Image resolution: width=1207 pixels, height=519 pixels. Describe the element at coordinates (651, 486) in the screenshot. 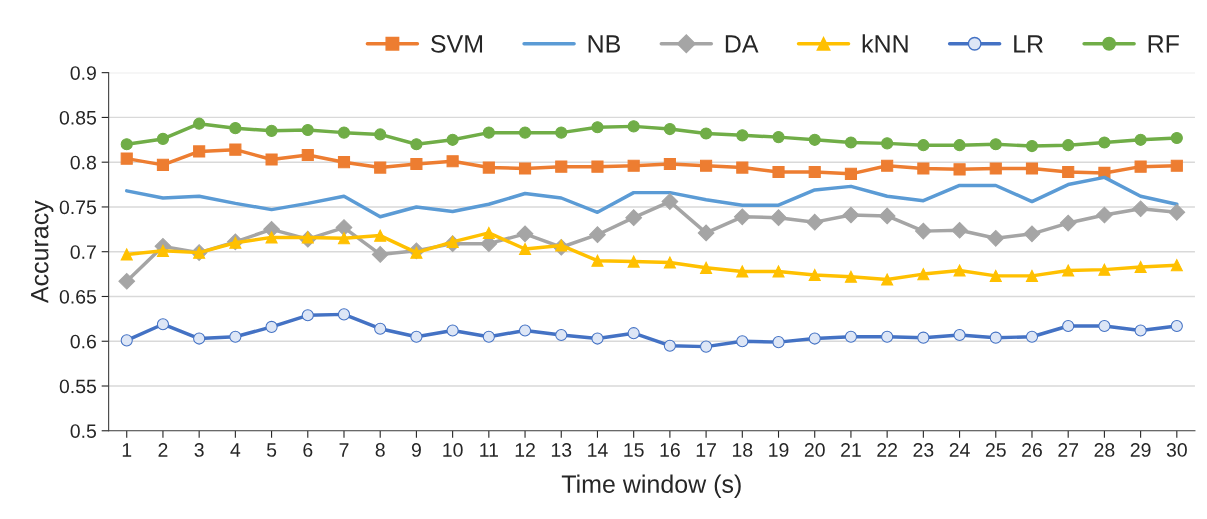

I see `x-axis-title: Time window (s)` at that location.